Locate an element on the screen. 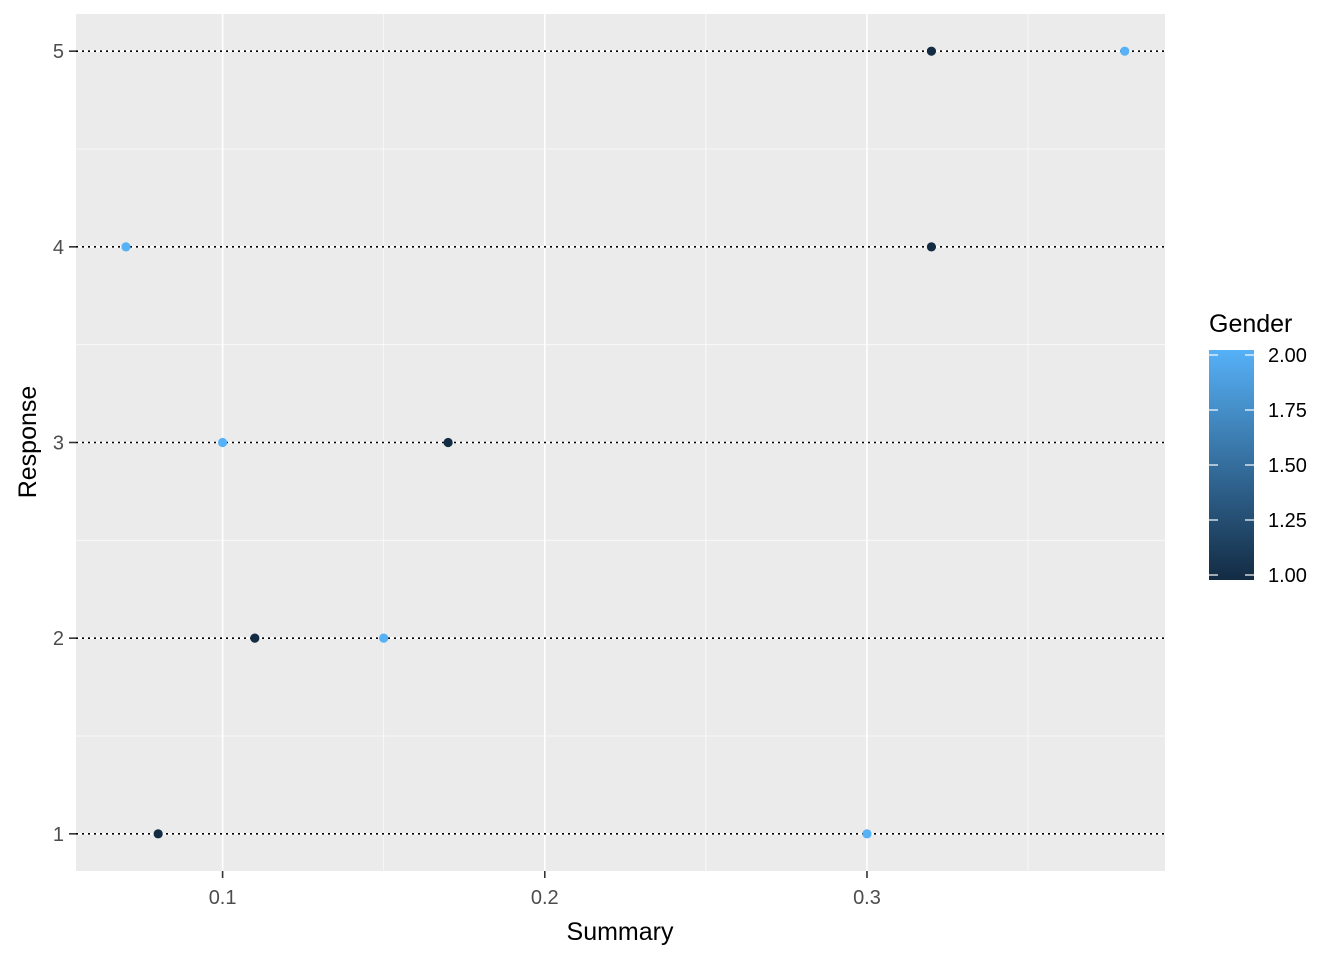 The image size is (1344, 960). x-axis-title: Summary is located at coordinates (620, 932).